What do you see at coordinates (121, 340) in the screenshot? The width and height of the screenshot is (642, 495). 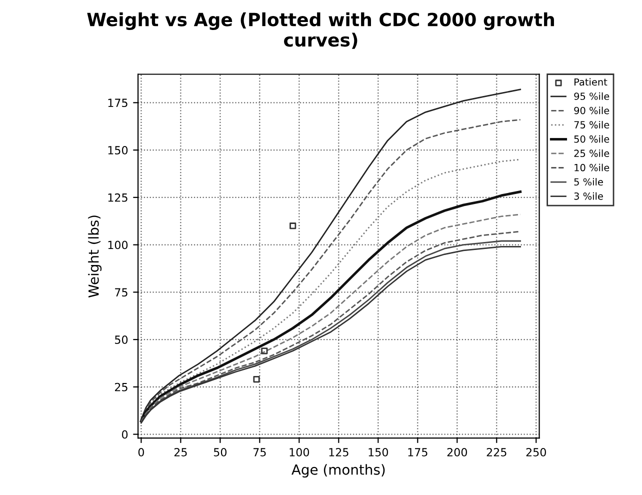 I see `y-tick-label: 50` at bounding box center [121, 340].